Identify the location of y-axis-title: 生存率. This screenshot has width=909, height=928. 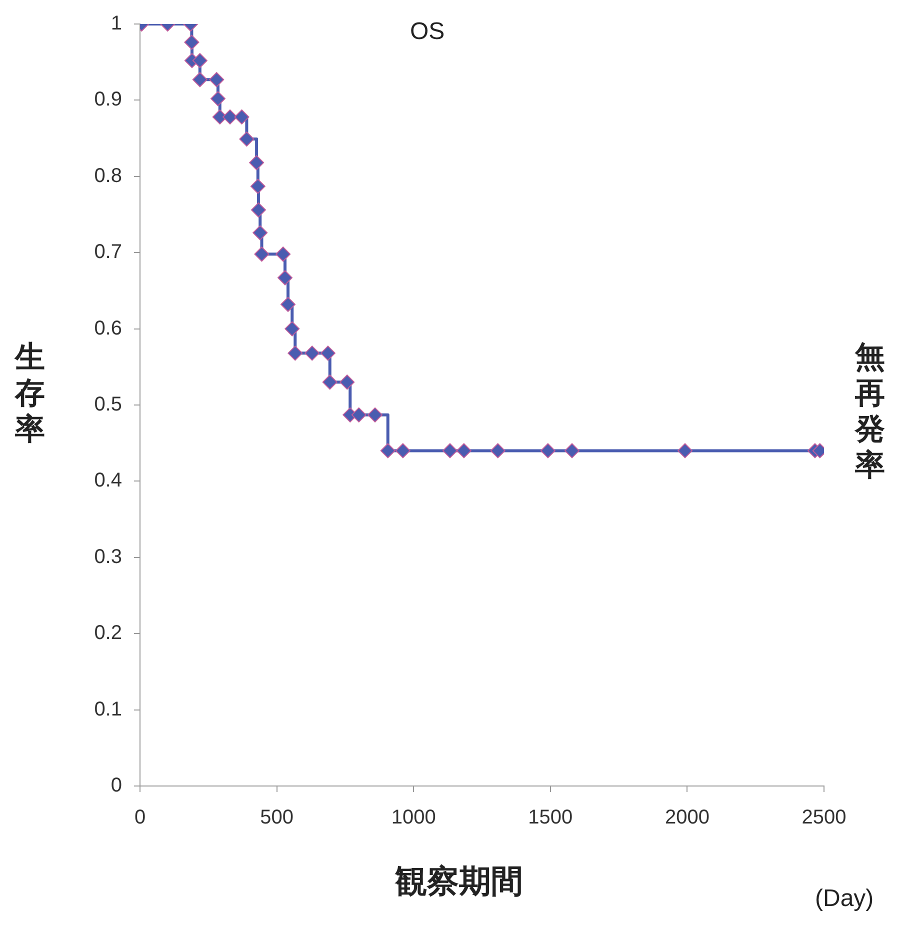
(29, 394).